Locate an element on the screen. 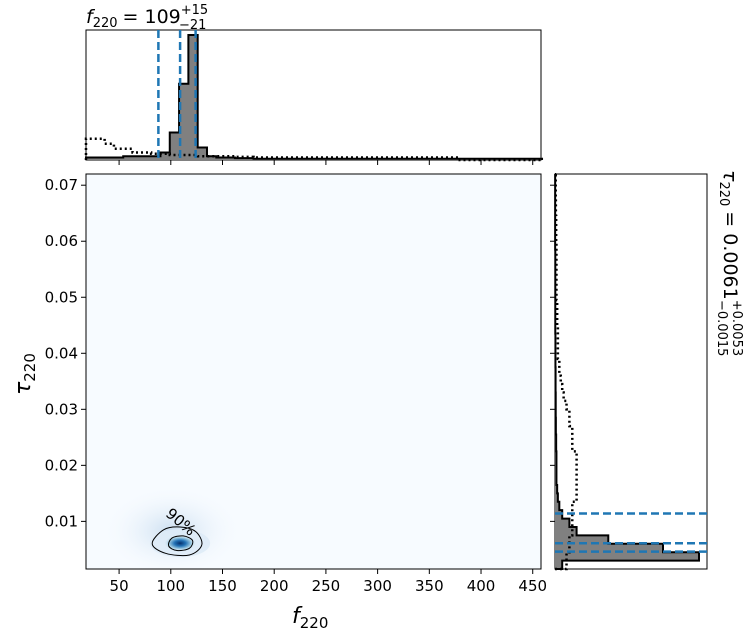 Image resolution: width=754 pixels, height=639 pixels. main-y-tick-label-2: 0.03 is located at coordinates (61, 409).